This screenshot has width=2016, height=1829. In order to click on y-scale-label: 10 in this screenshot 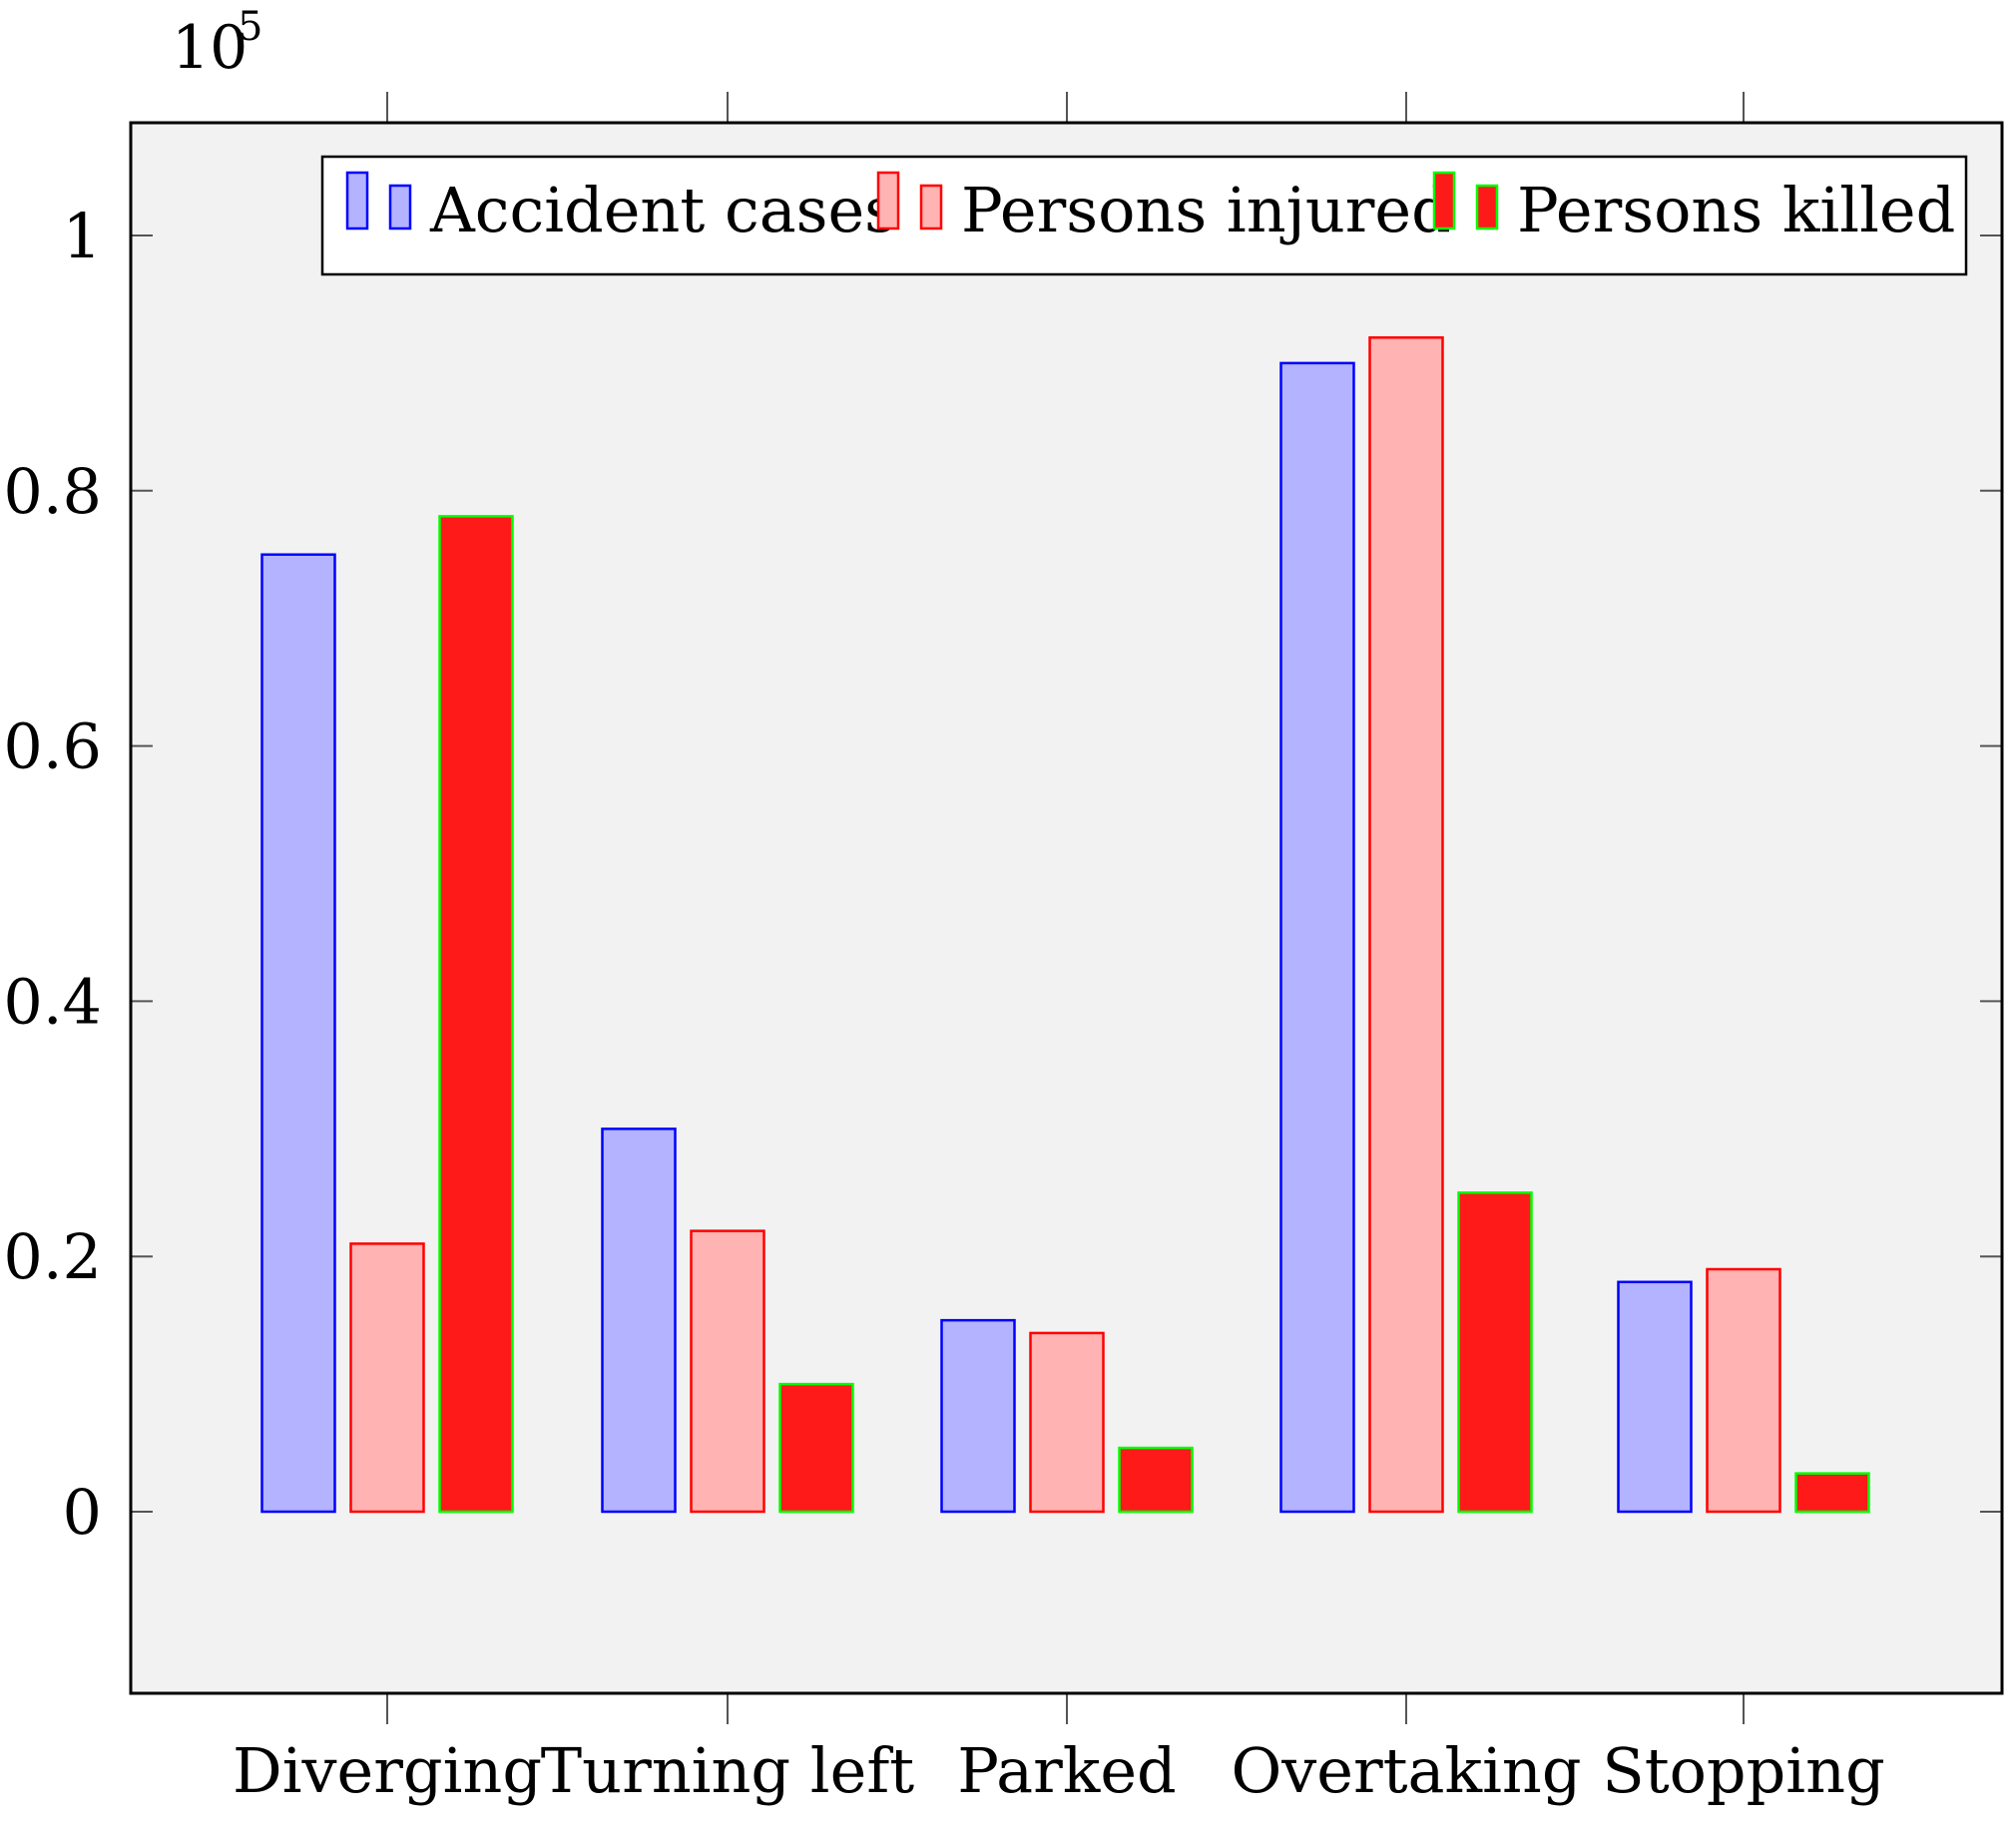, I will do `click(210, 48)`.